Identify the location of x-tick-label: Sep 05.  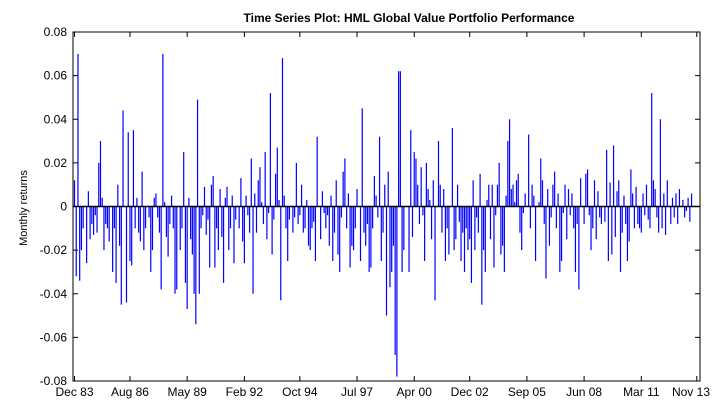
(527, 392).